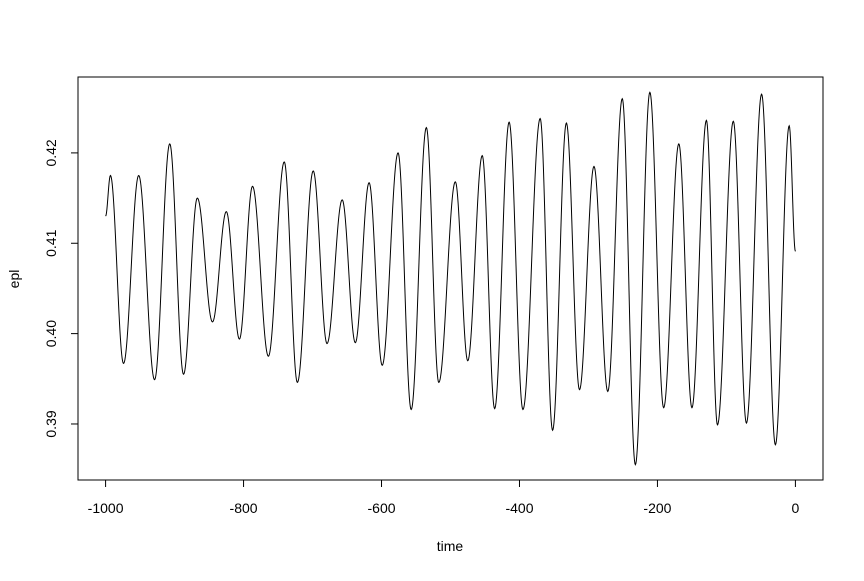 The width and height of the screenshot is (864, 581). Describe the element at coordinates (796, 508) in the screenshot. I see `x-tick-label: 0` at that location.